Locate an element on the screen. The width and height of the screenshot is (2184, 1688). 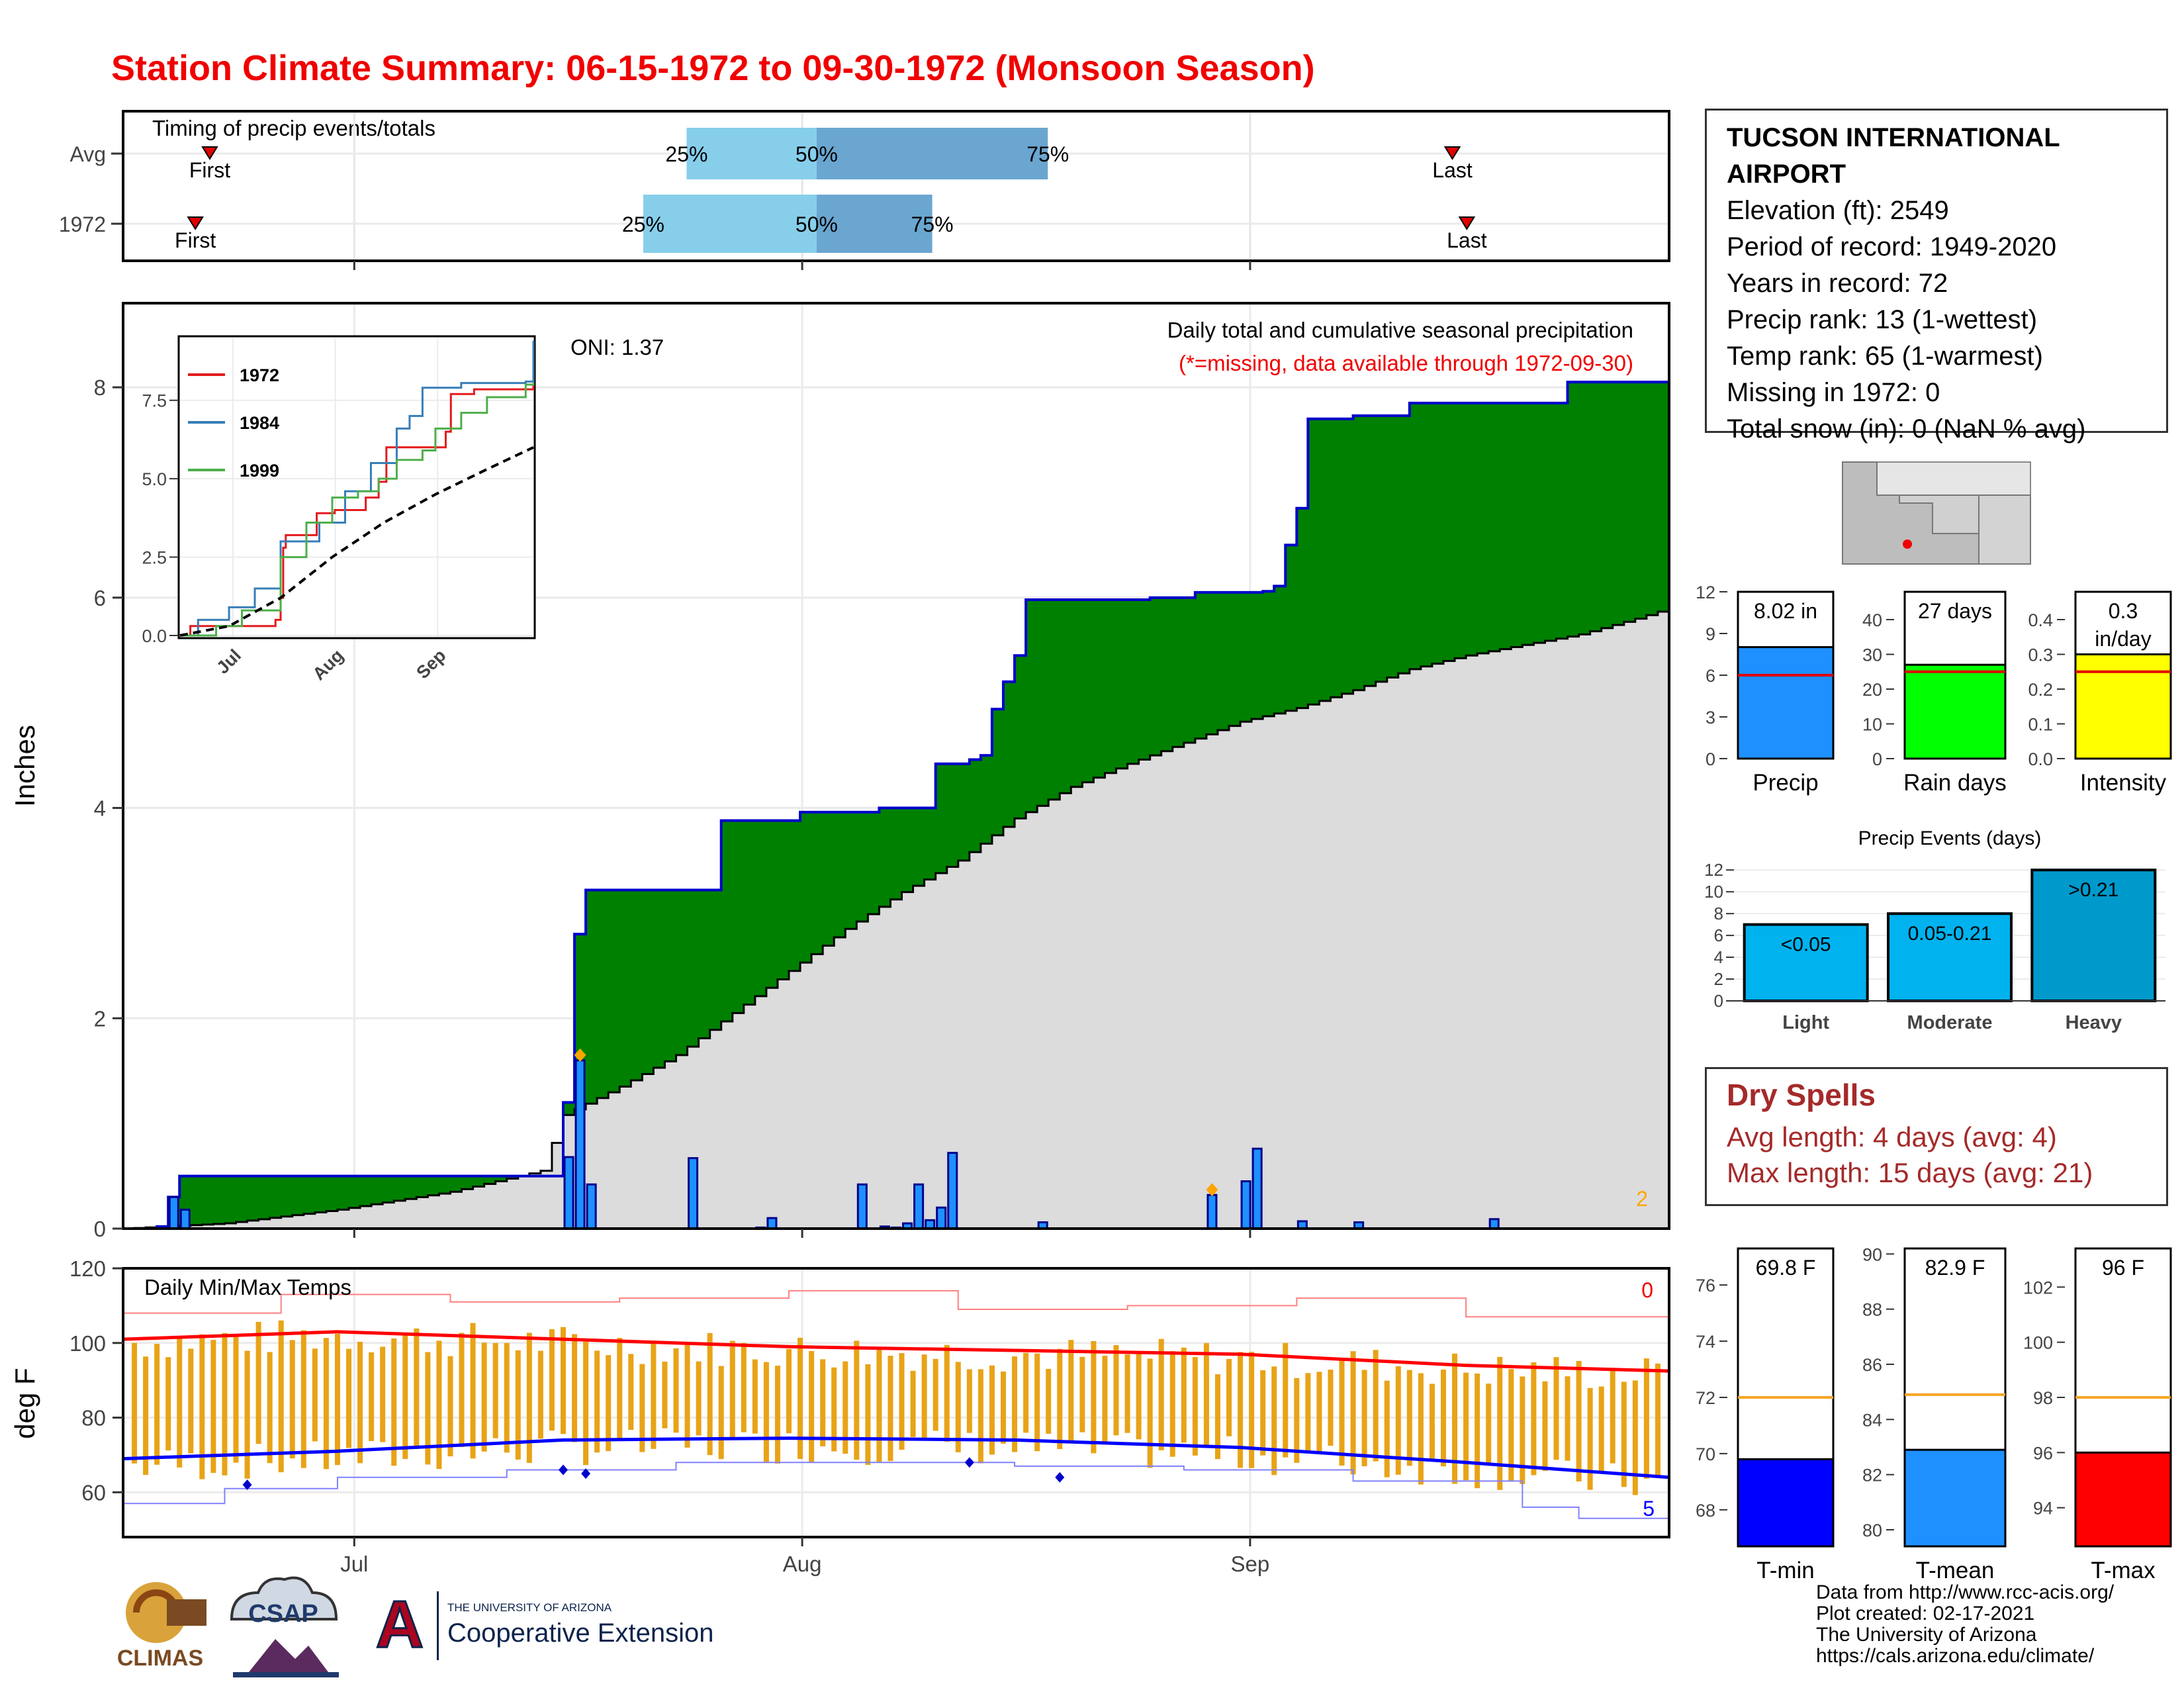
gauge-ytick-label: 68 is located at coordinates (1706, 1511).